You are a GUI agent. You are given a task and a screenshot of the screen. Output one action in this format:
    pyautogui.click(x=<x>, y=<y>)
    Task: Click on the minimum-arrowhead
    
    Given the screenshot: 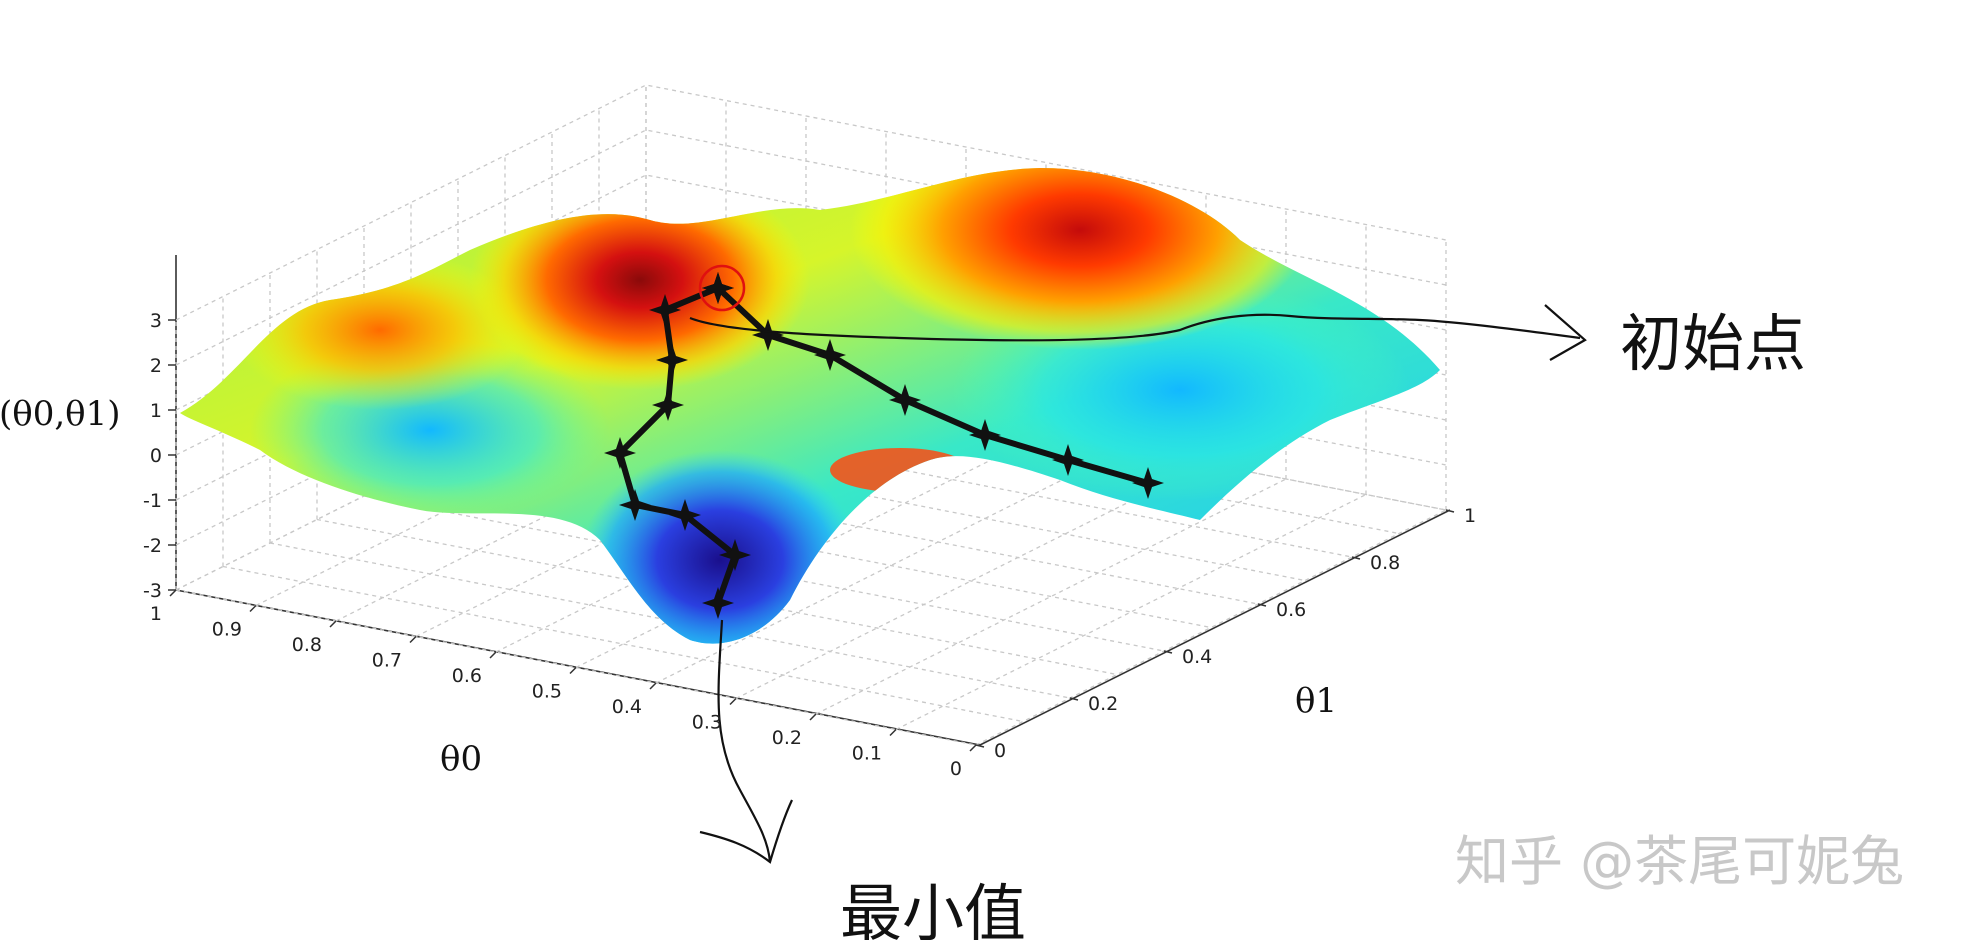 What is the action you would take?
    pyautogui.click(x=746, y=831)
    